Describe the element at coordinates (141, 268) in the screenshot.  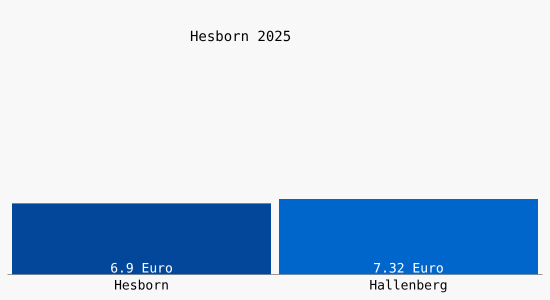
I see `data-label: 6.9 Euro` at that location.